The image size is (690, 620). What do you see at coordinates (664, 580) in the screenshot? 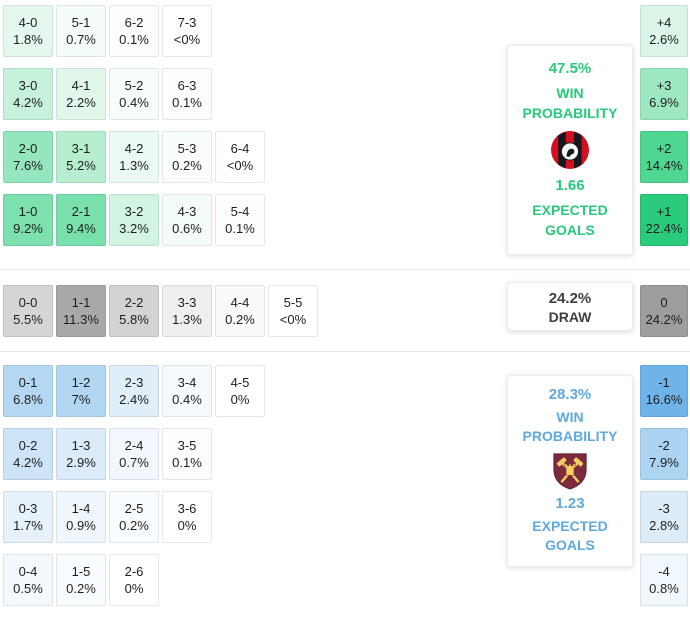
I see `cell-diff-minus4: -4 0.8%` at bounding box center [664, 580].